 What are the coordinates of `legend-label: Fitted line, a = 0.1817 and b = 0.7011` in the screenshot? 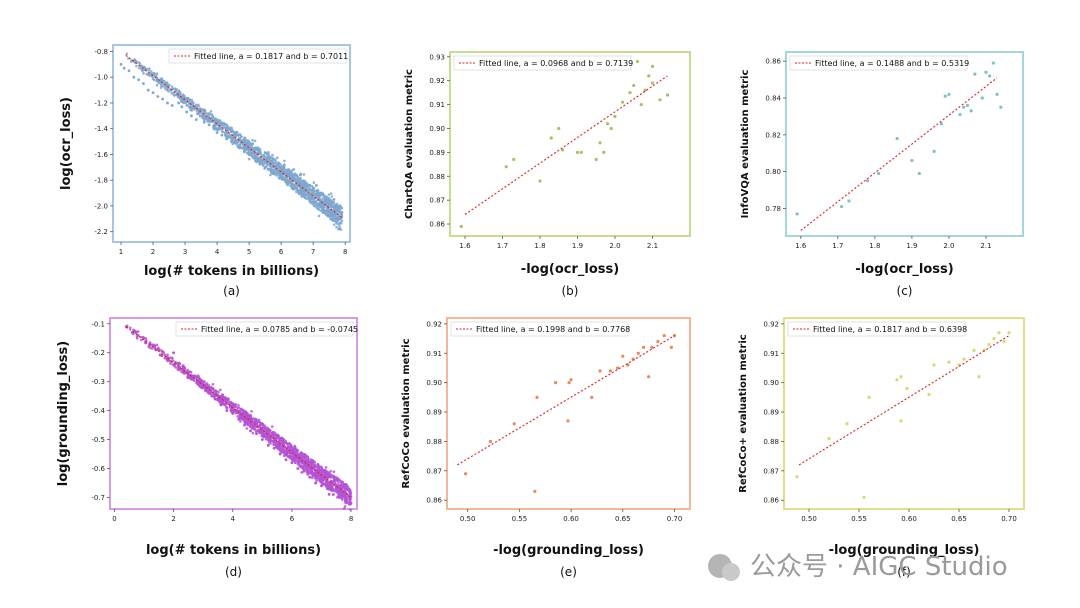 It's located at (271, 56).